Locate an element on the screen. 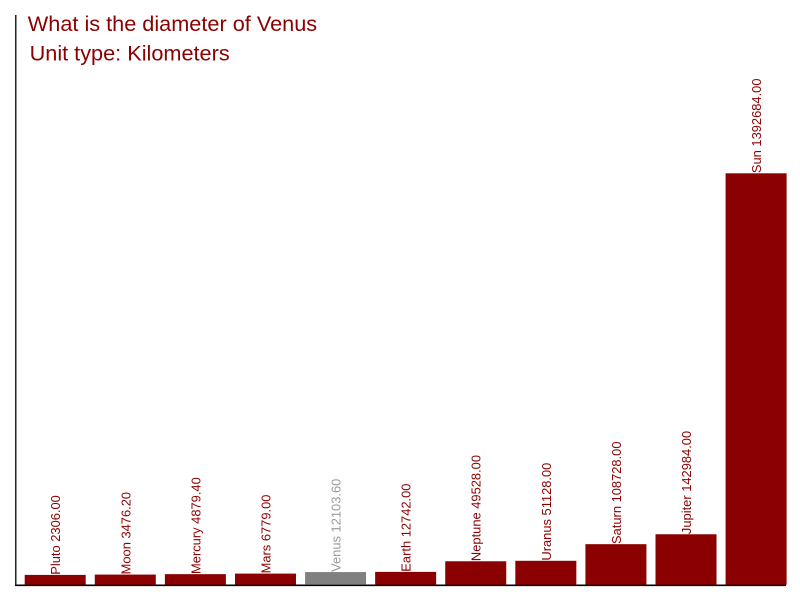 Image resolution: width=800 pixels, height=605 pixels. svg-text: Neptune 49528.00 is located at coordinates (476, 508).